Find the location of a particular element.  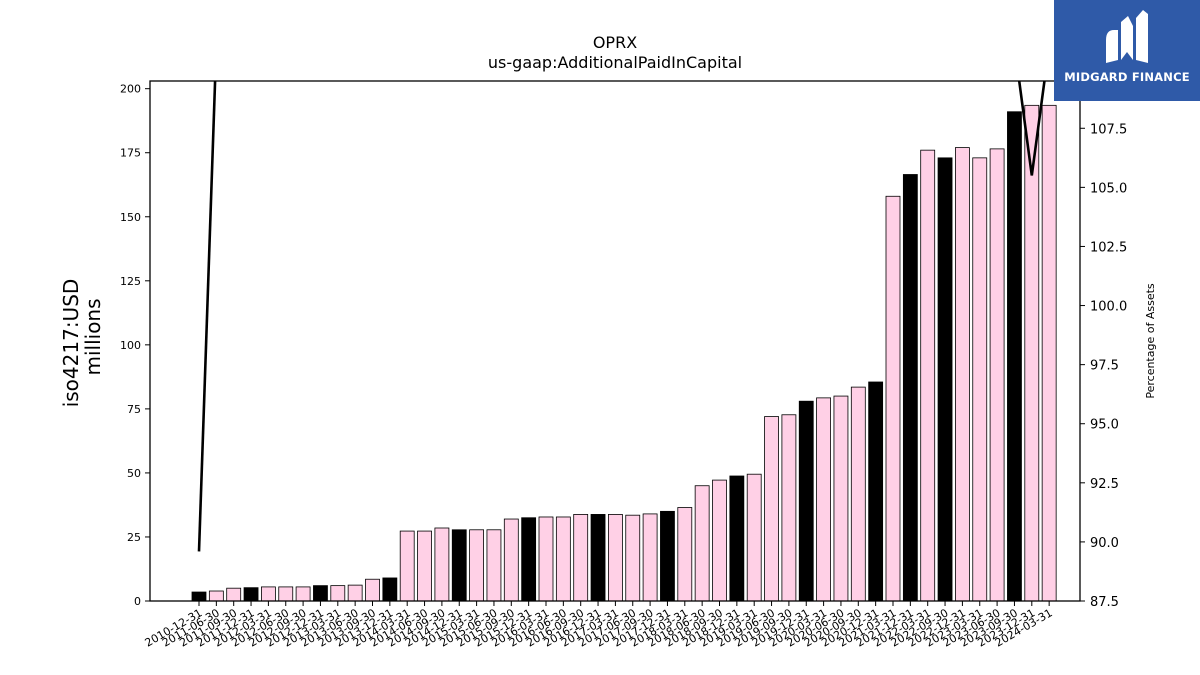

y2-tick-label: 102.5 is located at coordinates (1108, 247).